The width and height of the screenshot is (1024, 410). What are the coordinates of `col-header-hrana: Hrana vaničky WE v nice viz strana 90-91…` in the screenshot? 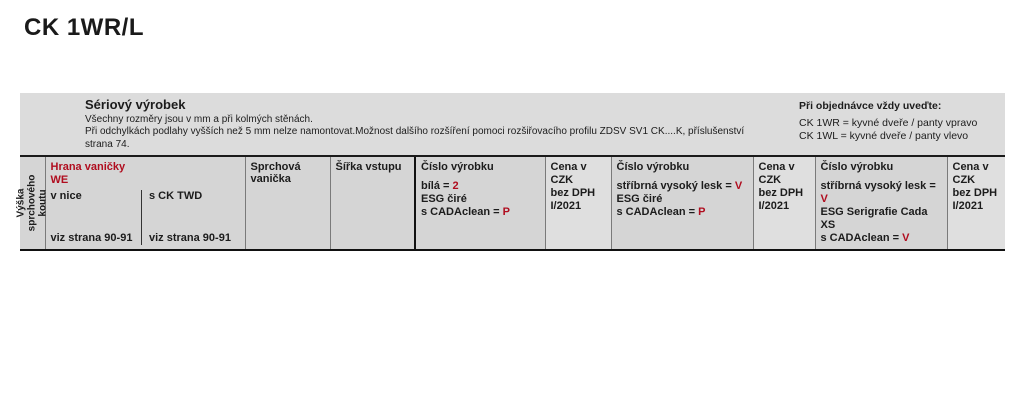 It's located at (144, 203).